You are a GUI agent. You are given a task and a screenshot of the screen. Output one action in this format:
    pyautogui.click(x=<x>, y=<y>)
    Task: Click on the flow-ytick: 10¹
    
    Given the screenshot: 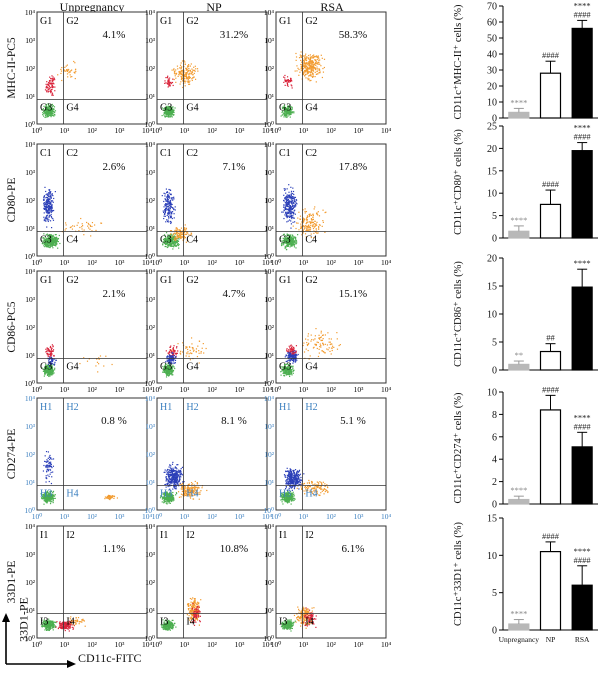 What is the action you would take?
    pyautogui.click(x=269, y=355)
    